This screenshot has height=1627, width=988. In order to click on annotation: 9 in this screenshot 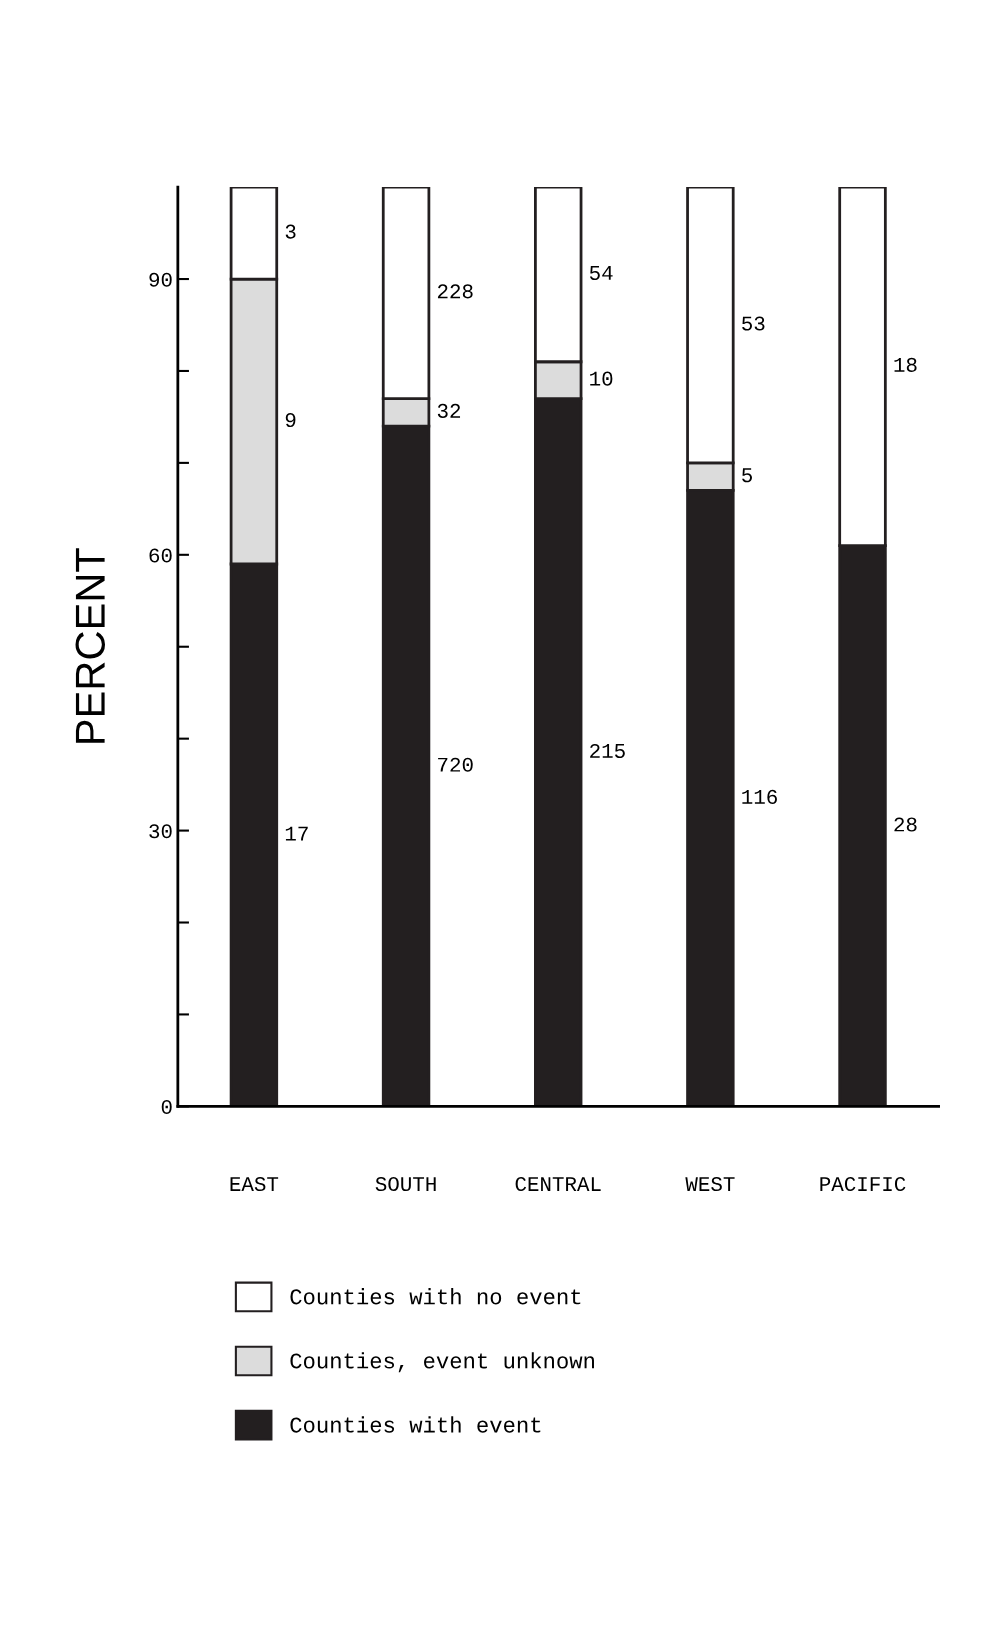, I will do `click(290, 420)`.